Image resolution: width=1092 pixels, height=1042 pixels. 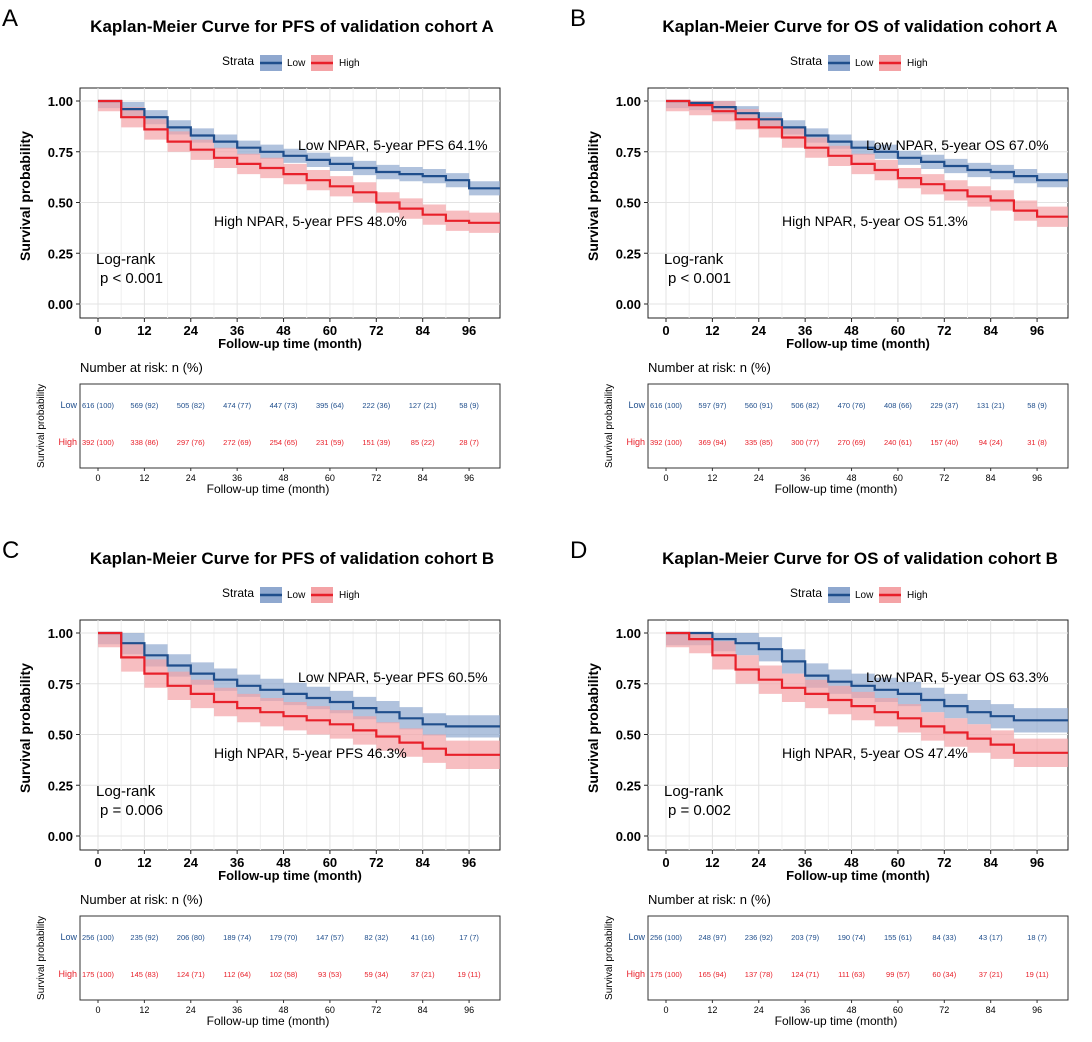 I want to click on risk-x-tick-label: 36, so click(x=237, y=1010).